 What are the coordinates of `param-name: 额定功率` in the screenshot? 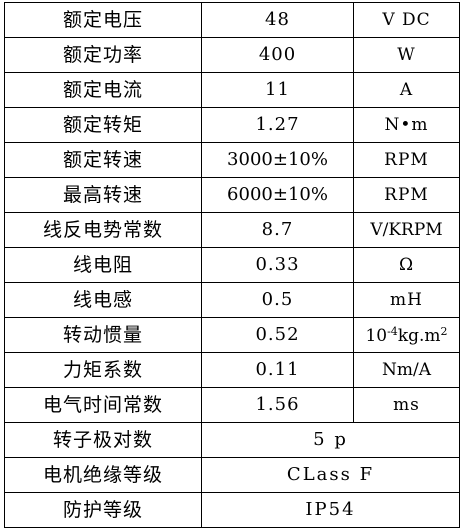 It's located at (103, 55).